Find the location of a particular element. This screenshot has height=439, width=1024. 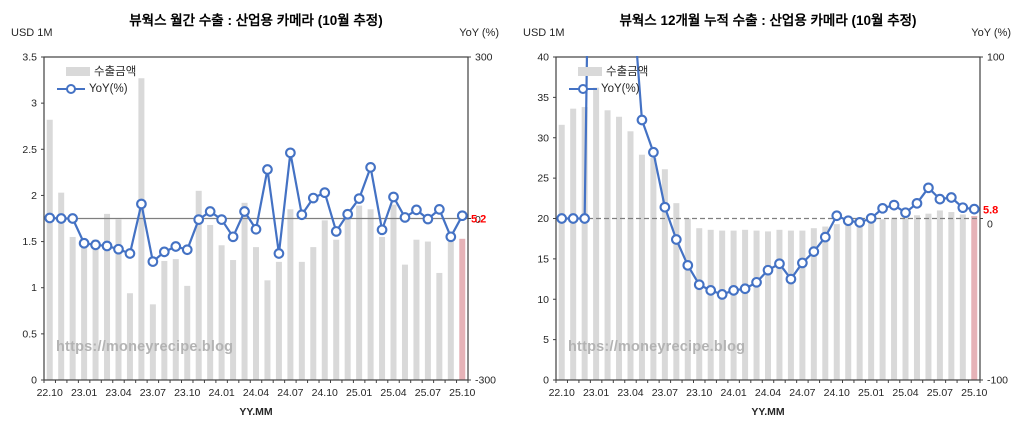

left-axis-tick-label: 20 is located at coordinates (543, 219).